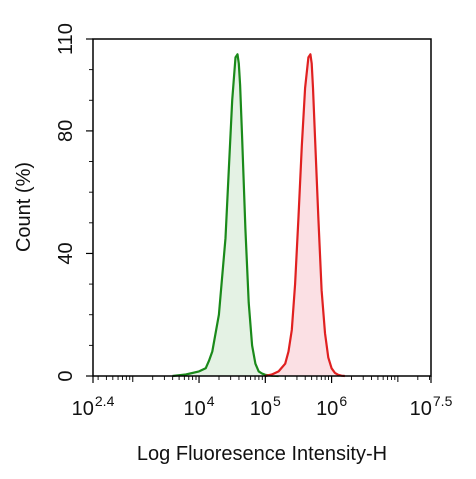 This screenshot has width=476, height=479. I want to click on y-tick-label: 40, so click(66, 253).